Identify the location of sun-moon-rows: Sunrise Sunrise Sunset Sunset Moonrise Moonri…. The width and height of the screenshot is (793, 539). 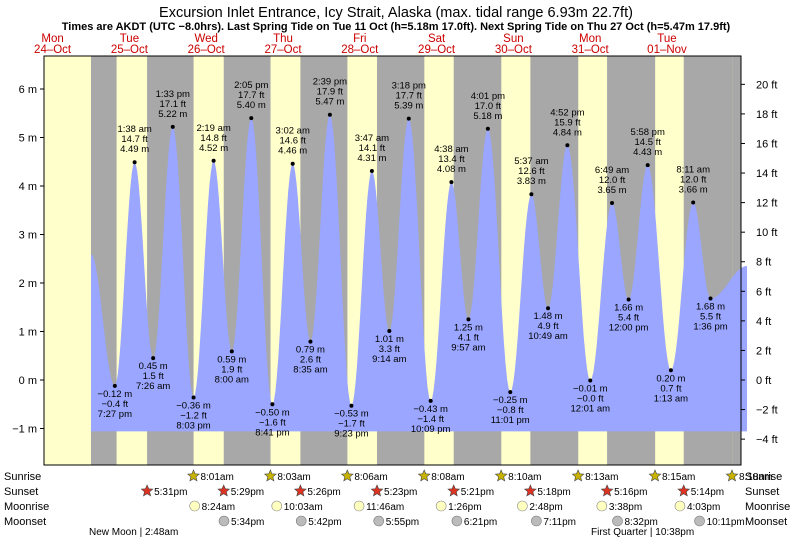
(397, 503).